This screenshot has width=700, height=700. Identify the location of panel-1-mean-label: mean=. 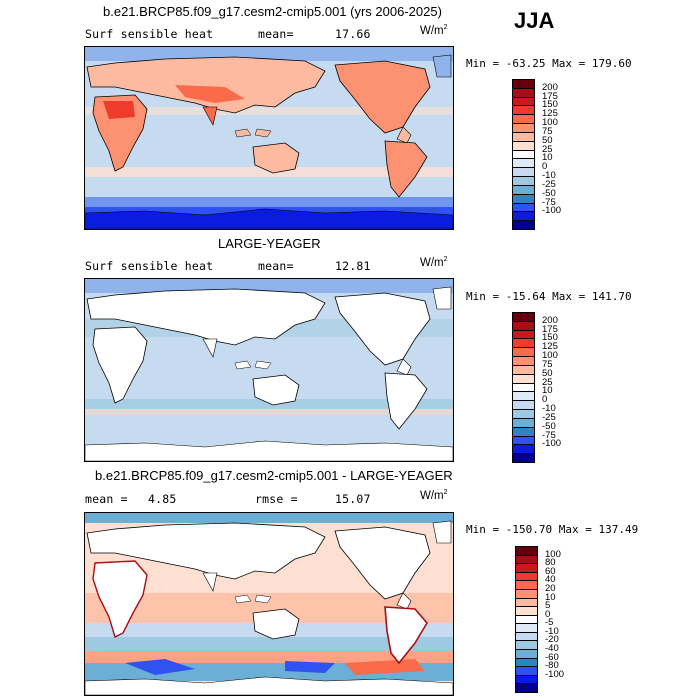
(276, 34).